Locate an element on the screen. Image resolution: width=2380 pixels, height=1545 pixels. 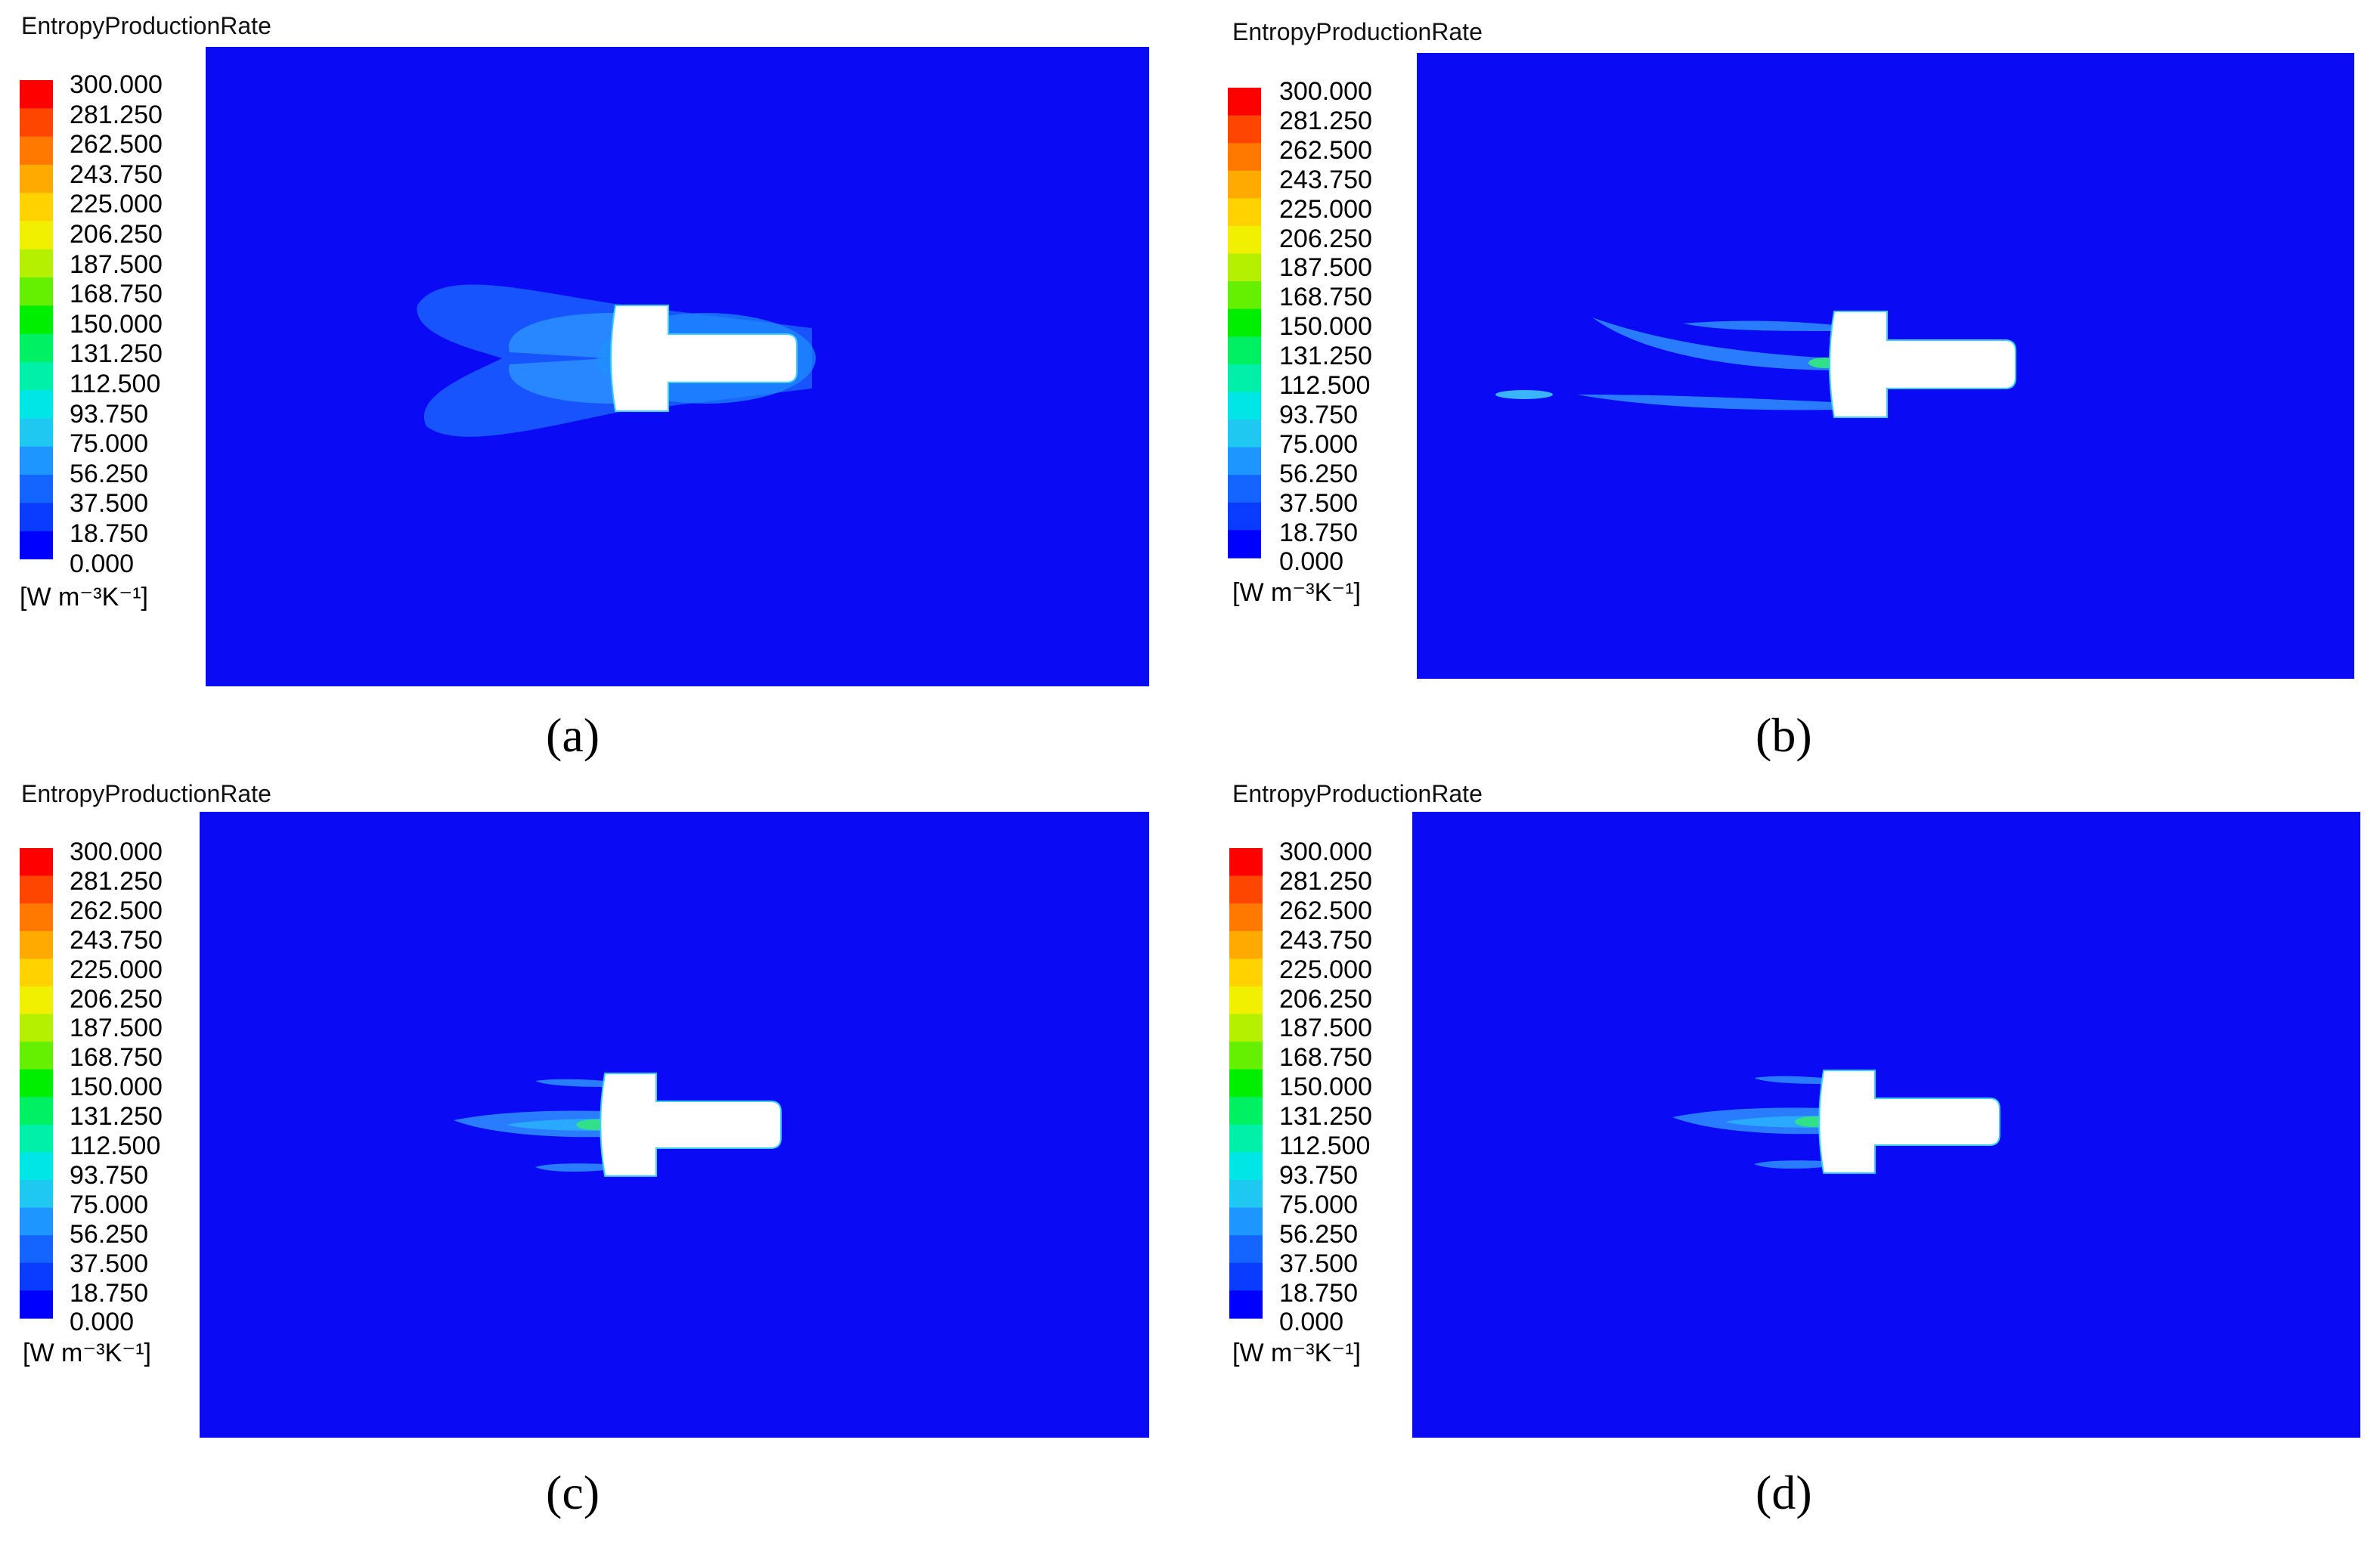
colorbar-tick-label: 0.000 is located at coordinates (1311, 1323).